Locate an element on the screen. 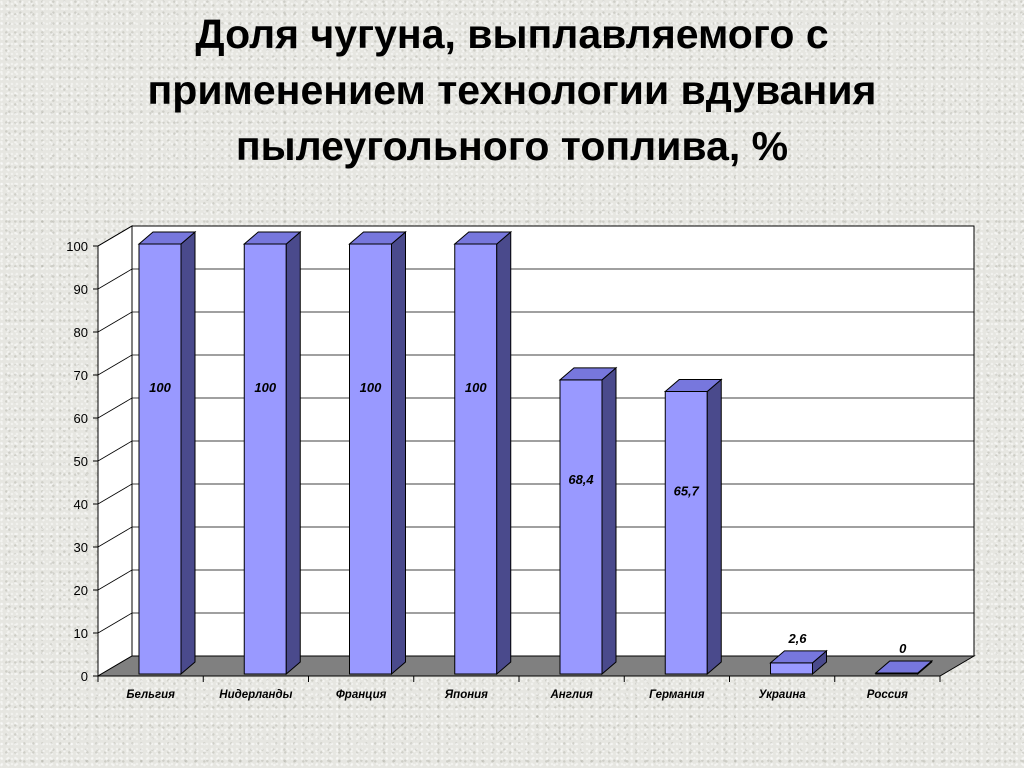 This screenshot has height=768, width=1024. x-tick-label: Россия is located at coordinates (887, 695).